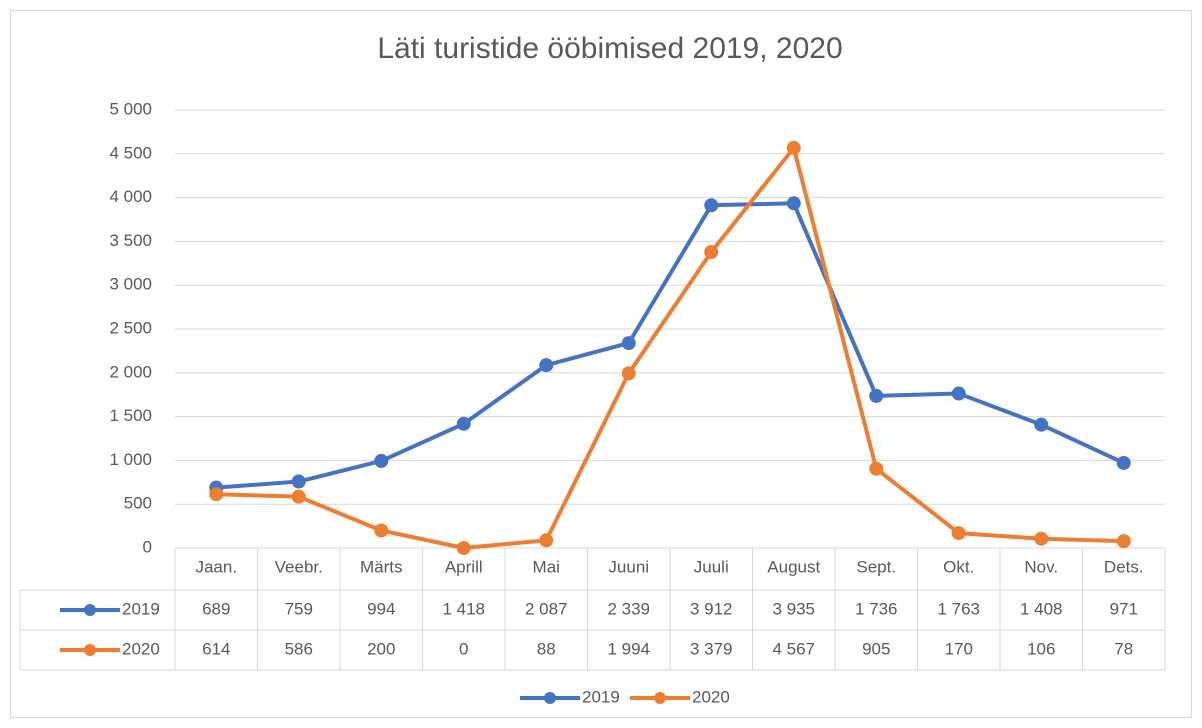 This screenshot has width=1202, height=728. What do you see at coordinates (546, 648) in the screenshot?
I see `table-cell: 88` at bounding box center [546, 648].